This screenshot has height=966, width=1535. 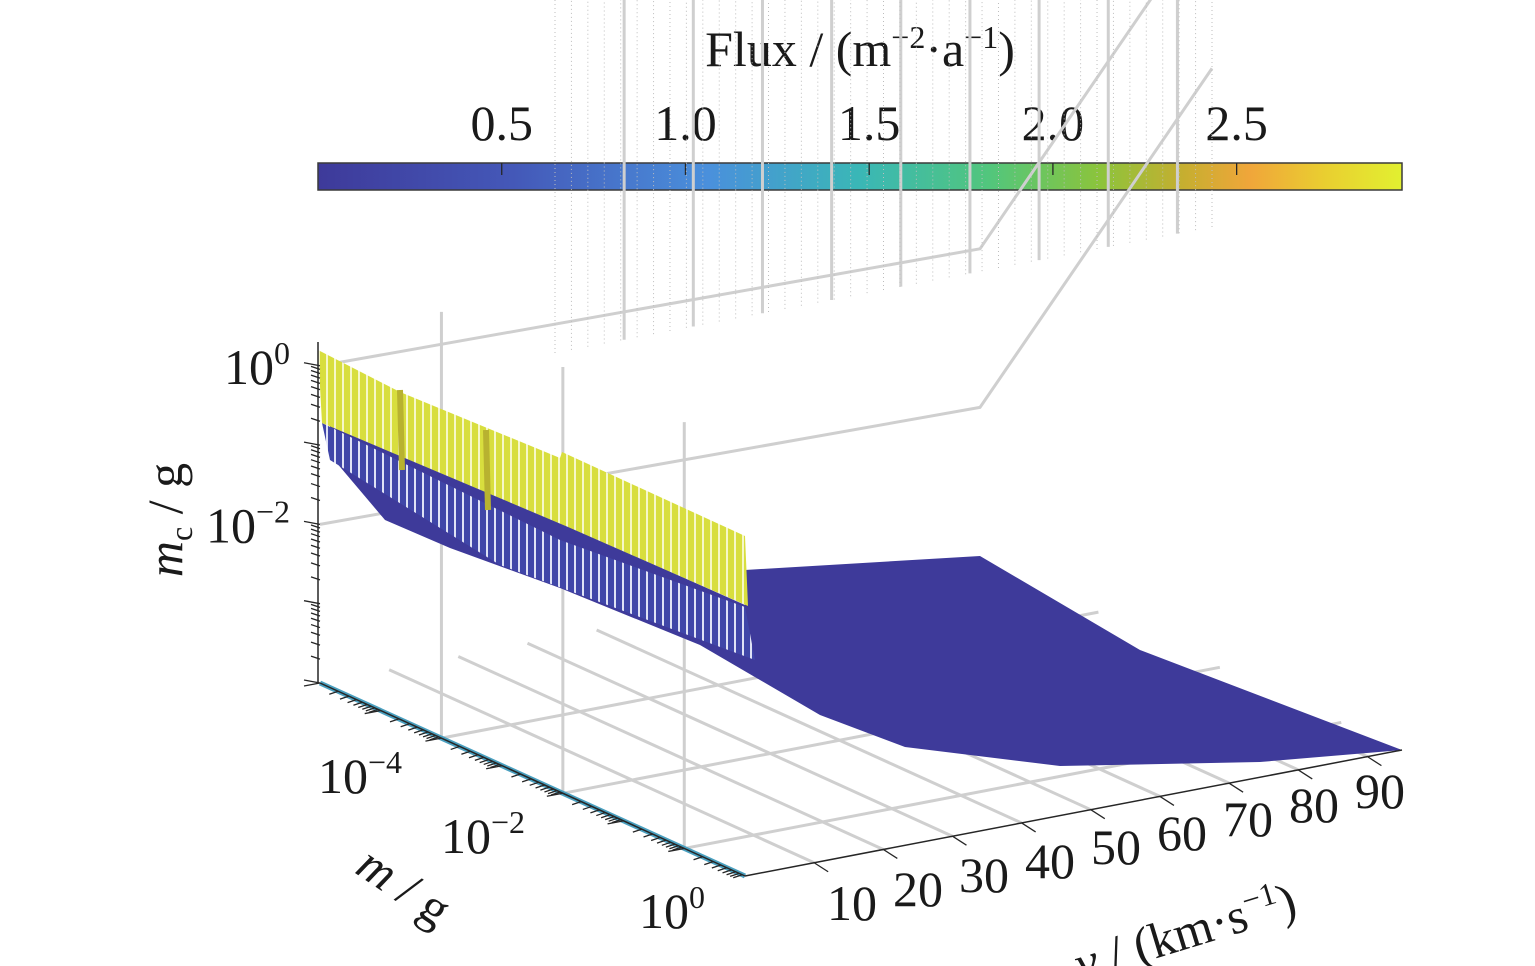 What do you see at coordinates (282, 353) in the screenshot?
I see `z-tick-exponent: 0` at bounding box center [282, 353].